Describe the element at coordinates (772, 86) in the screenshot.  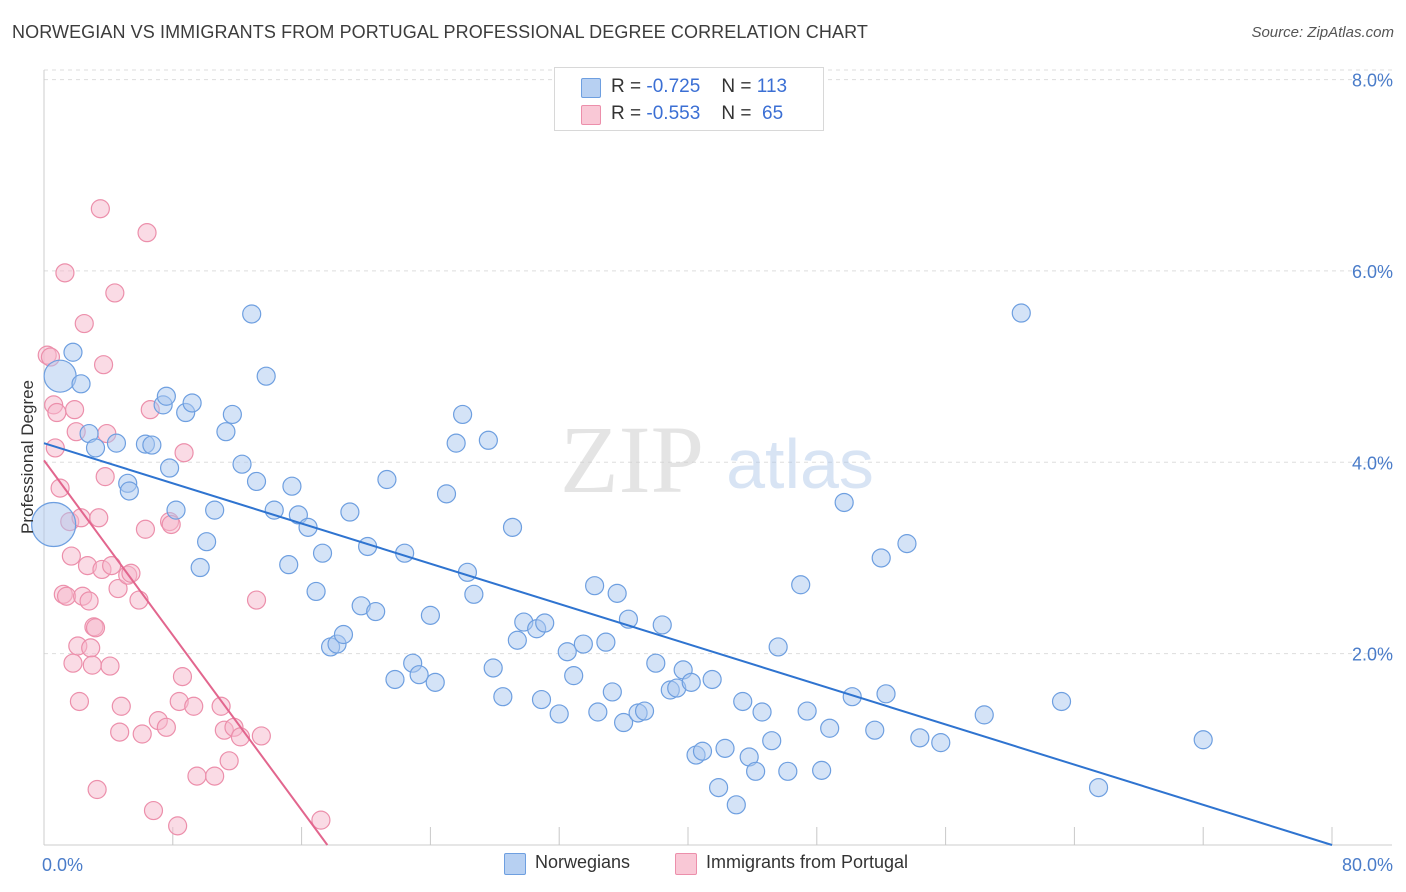
I see `legend-n-value: 113` at that location.